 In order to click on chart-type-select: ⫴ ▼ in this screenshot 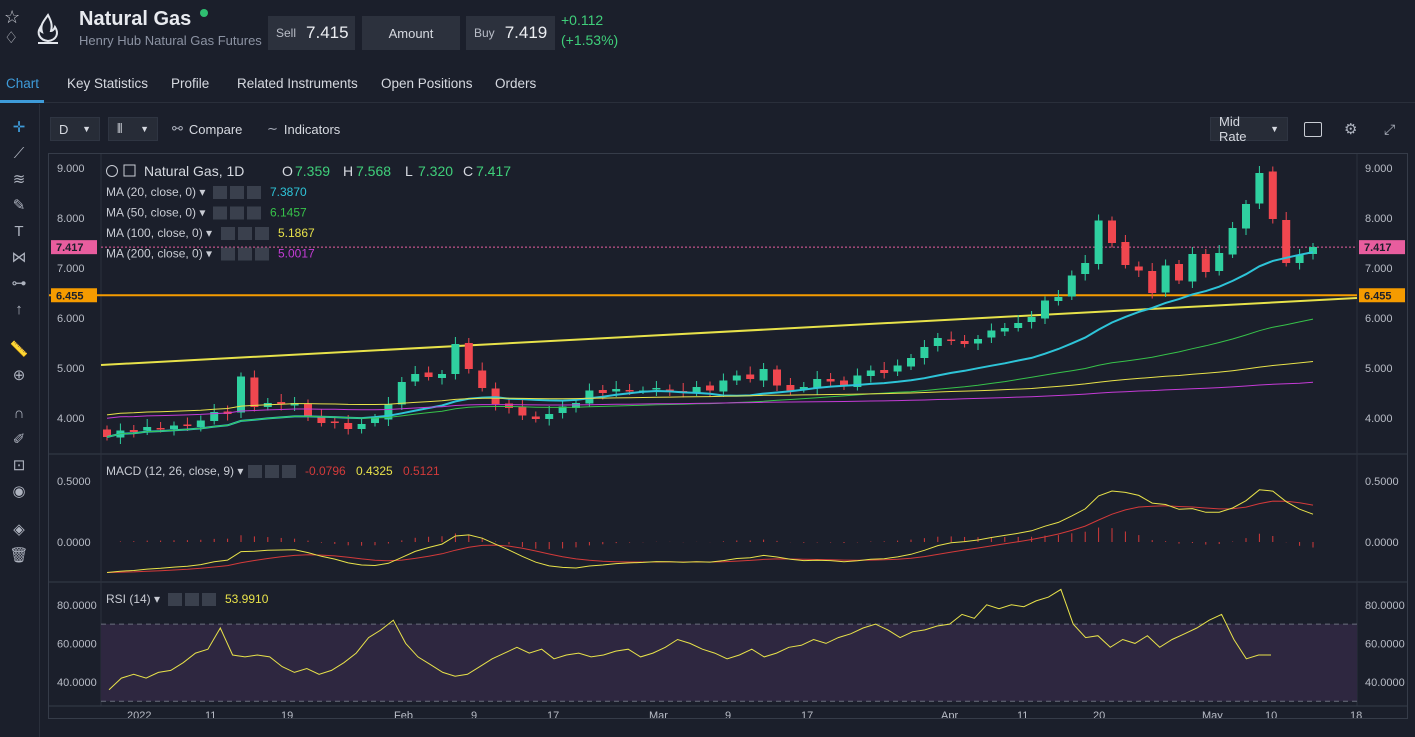, I will do `click(133, 129)`.